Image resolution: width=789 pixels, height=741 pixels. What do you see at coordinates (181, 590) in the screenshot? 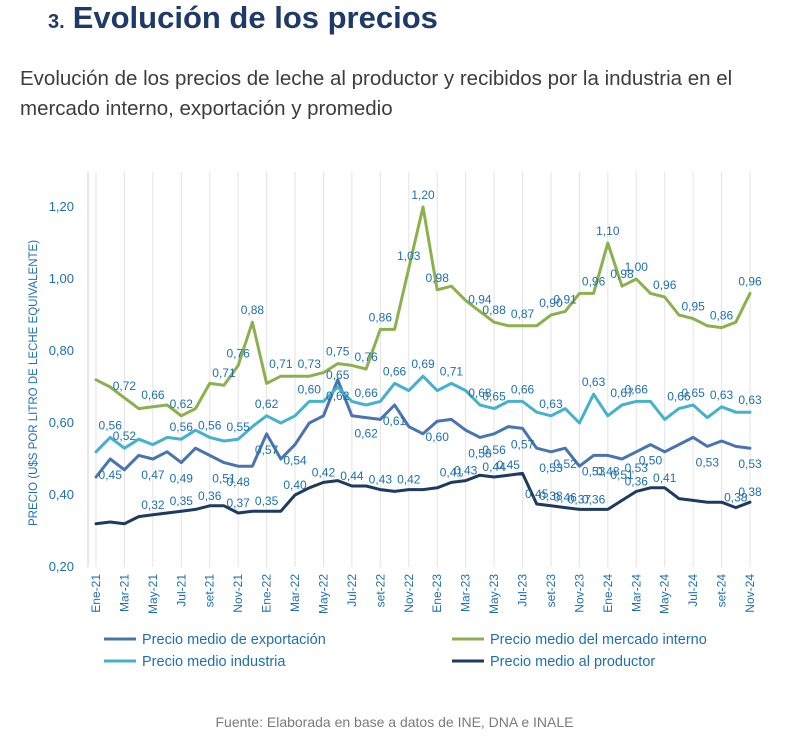
I see `x-tick-label: Jul-21` at bounding box center [181, 590].